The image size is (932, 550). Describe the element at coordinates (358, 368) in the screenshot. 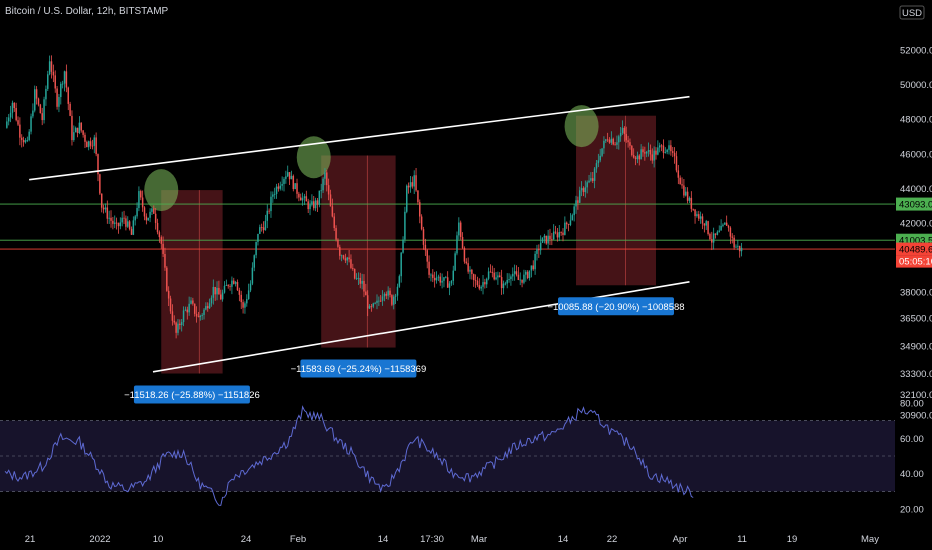

I see `measure-label-box` at that location.